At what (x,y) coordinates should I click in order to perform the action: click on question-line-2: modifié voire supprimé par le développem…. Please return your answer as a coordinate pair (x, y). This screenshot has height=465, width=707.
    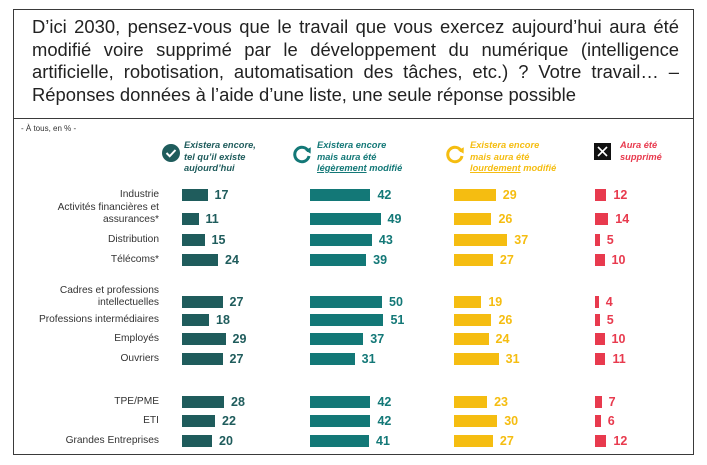
    Looking at the image, I should click on (355, 49).